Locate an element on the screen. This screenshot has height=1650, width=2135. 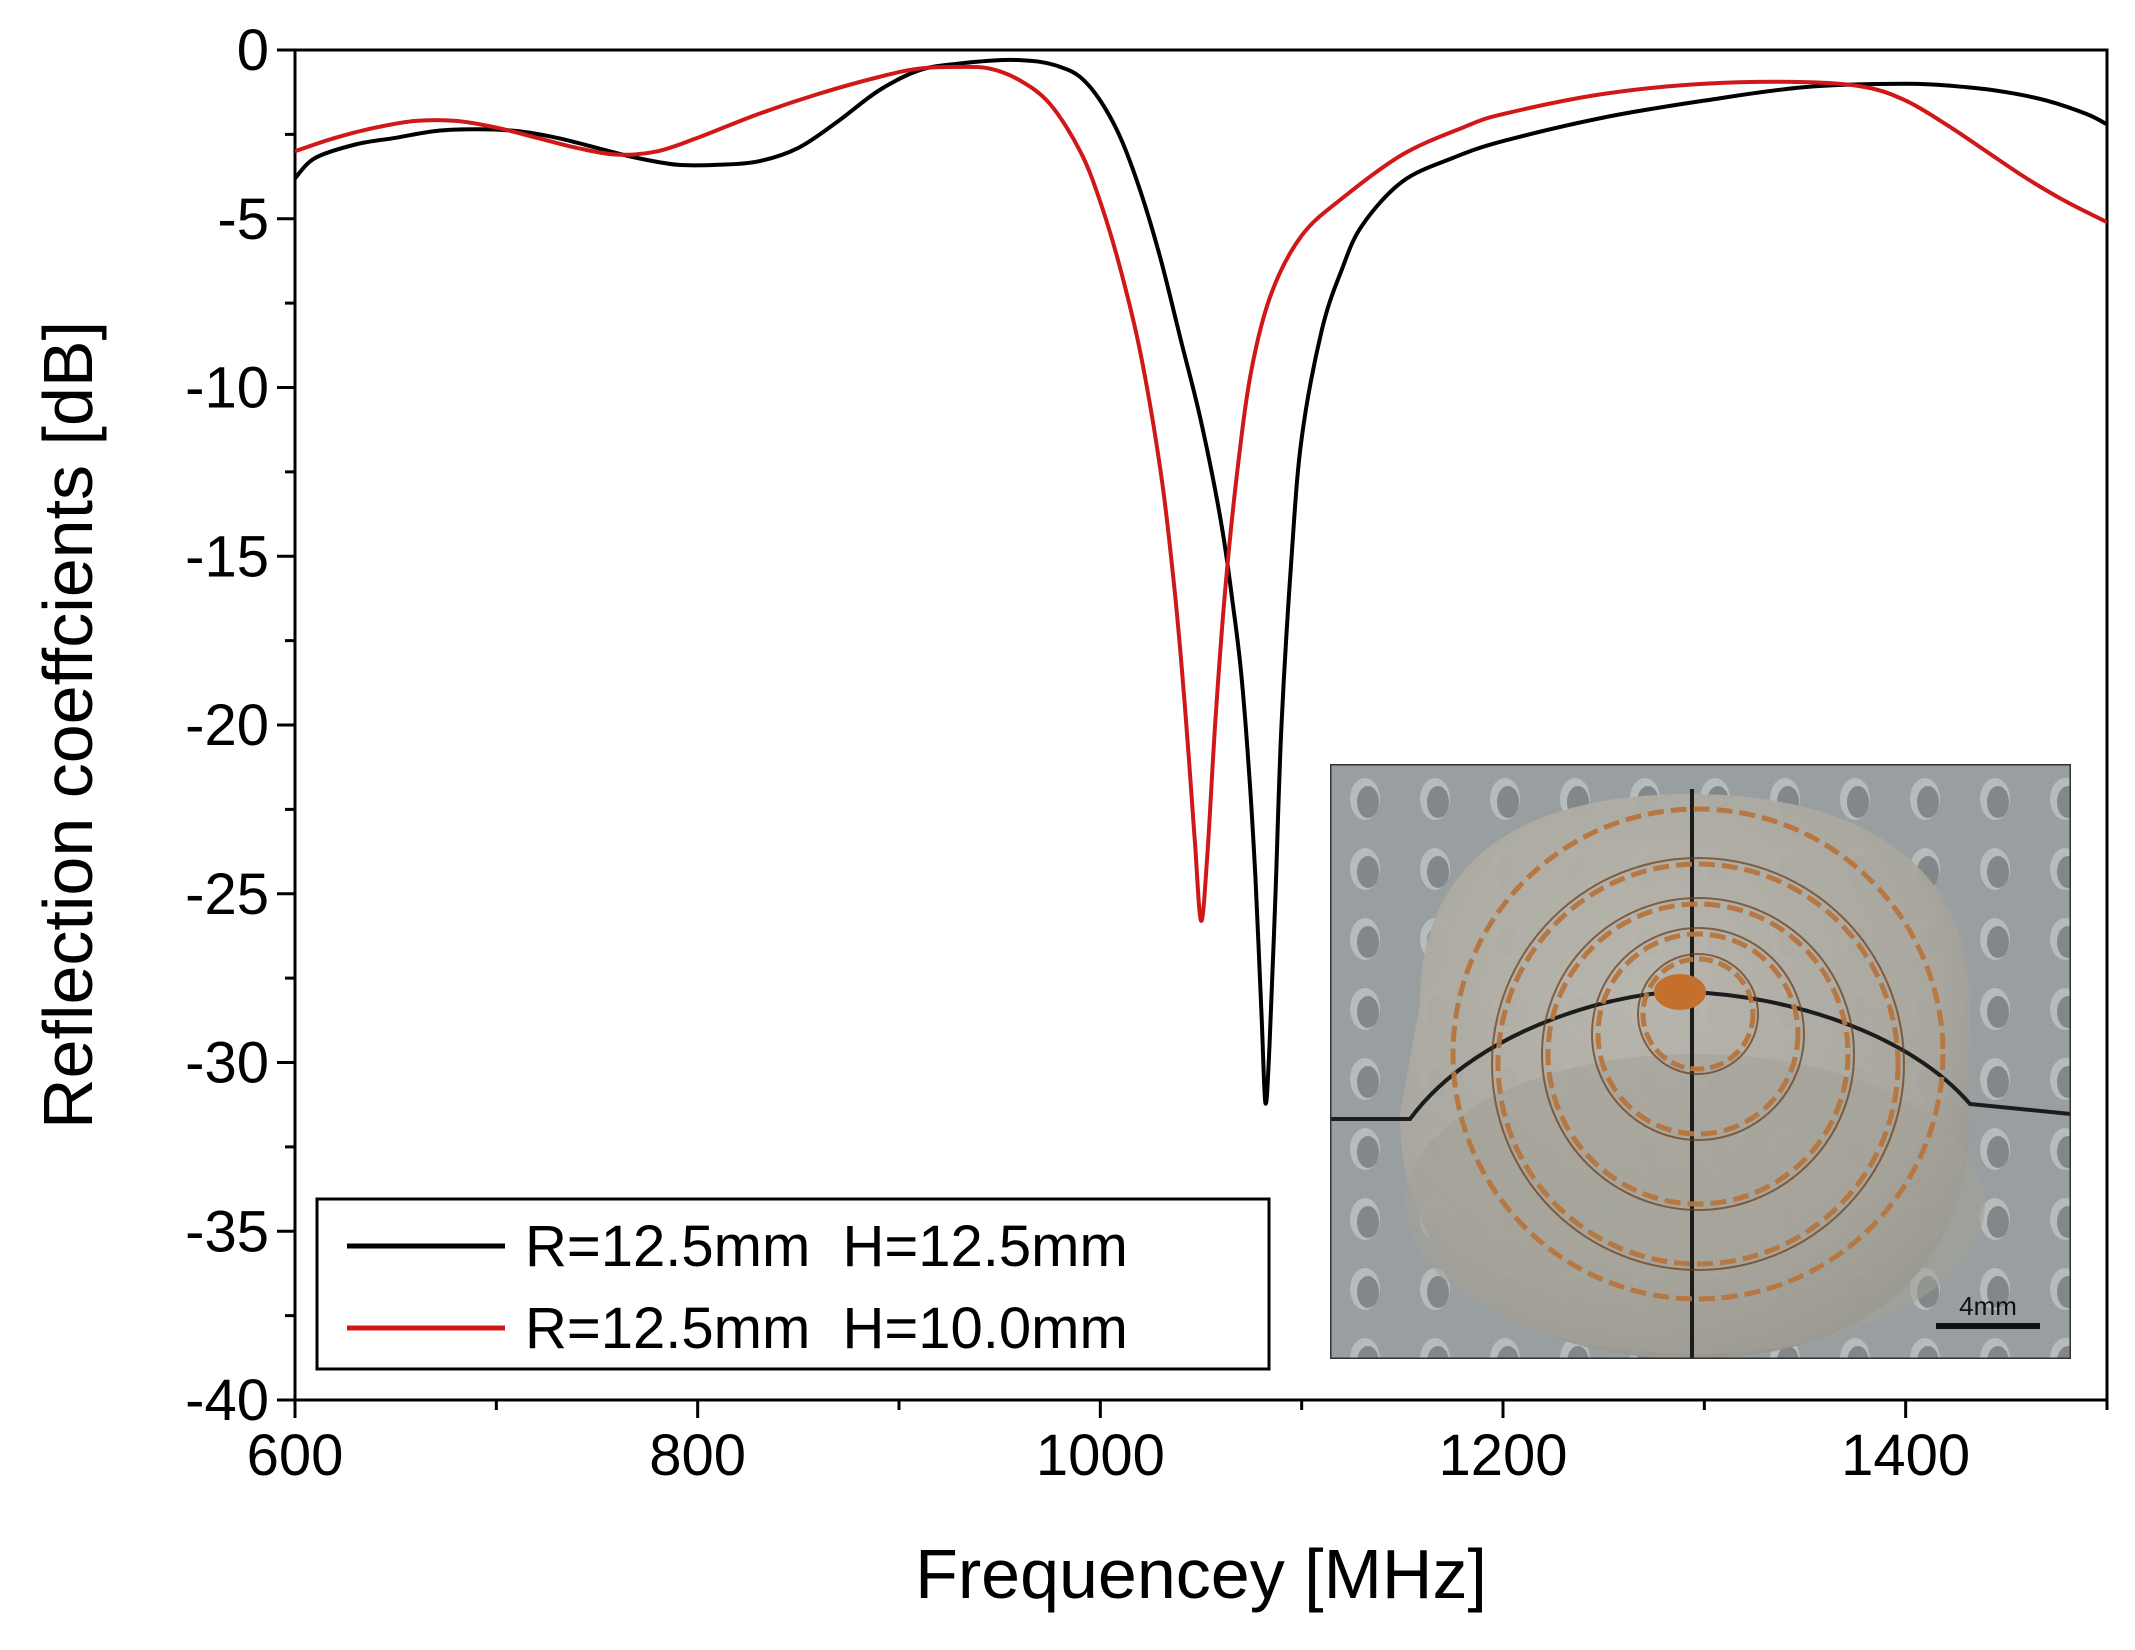
y-tick-label: -15 is located at coordinates (227, 556).